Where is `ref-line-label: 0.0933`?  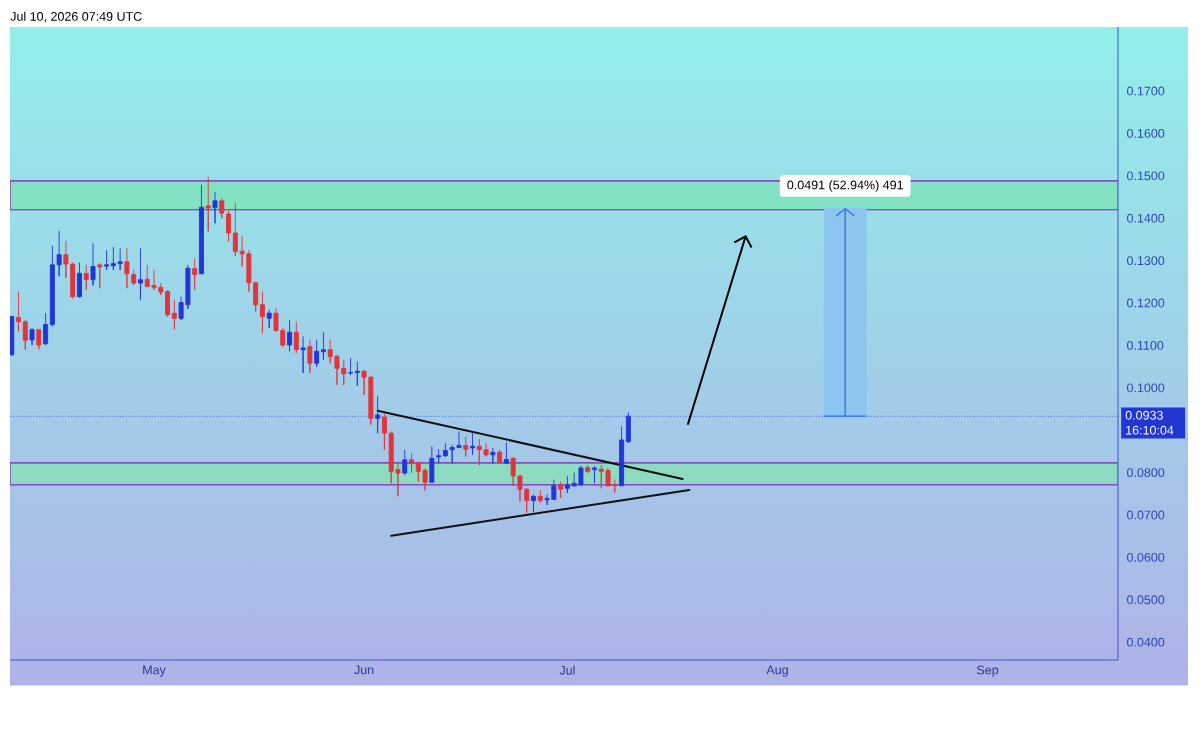
ref-line-label: 0.0933 is located at coordinates (1144, 415).